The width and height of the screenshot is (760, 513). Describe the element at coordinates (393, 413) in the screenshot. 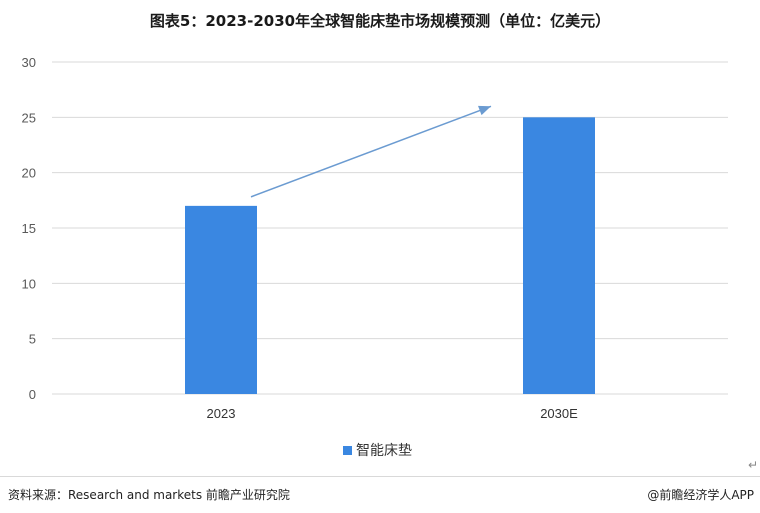

I see `x-axis-ticks: 2023 2030E` at that location.